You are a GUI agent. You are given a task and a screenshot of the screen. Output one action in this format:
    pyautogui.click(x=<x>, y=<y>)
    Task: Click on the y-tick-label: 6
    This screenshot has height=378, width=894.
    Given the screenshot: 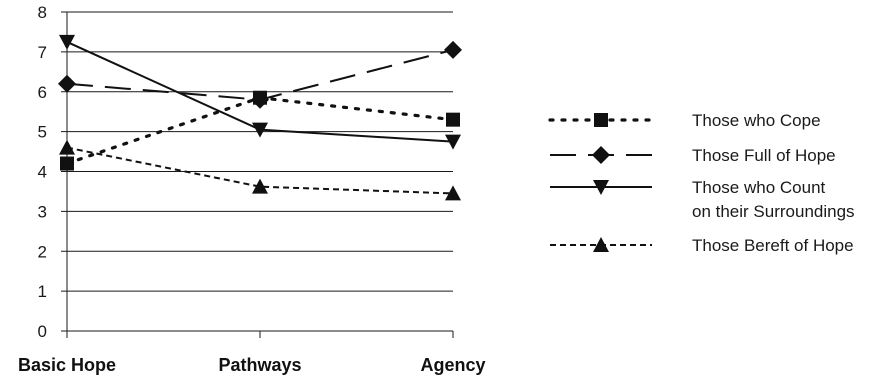 What is the action you would take?
    pyautogui.click(x=42, y=92)
    